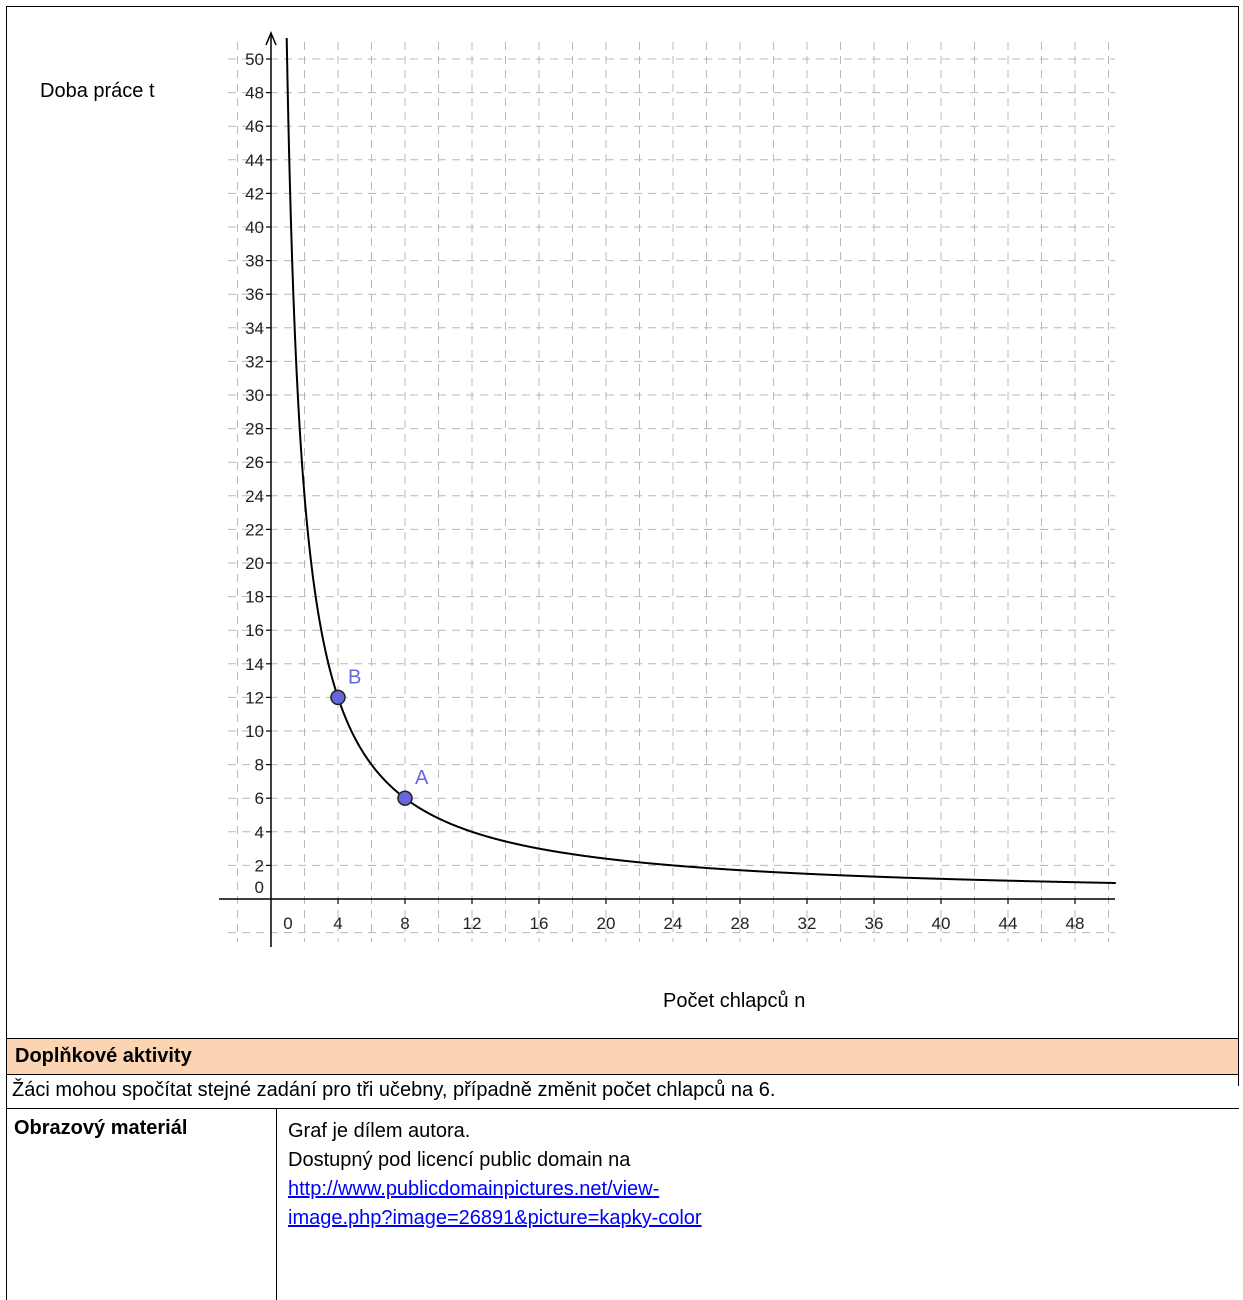 This screenshot has width=1243, height=1300. Describe the element at coordinates (259, 887) in the screenshot. I see `y-tick-label: 0` at that location.